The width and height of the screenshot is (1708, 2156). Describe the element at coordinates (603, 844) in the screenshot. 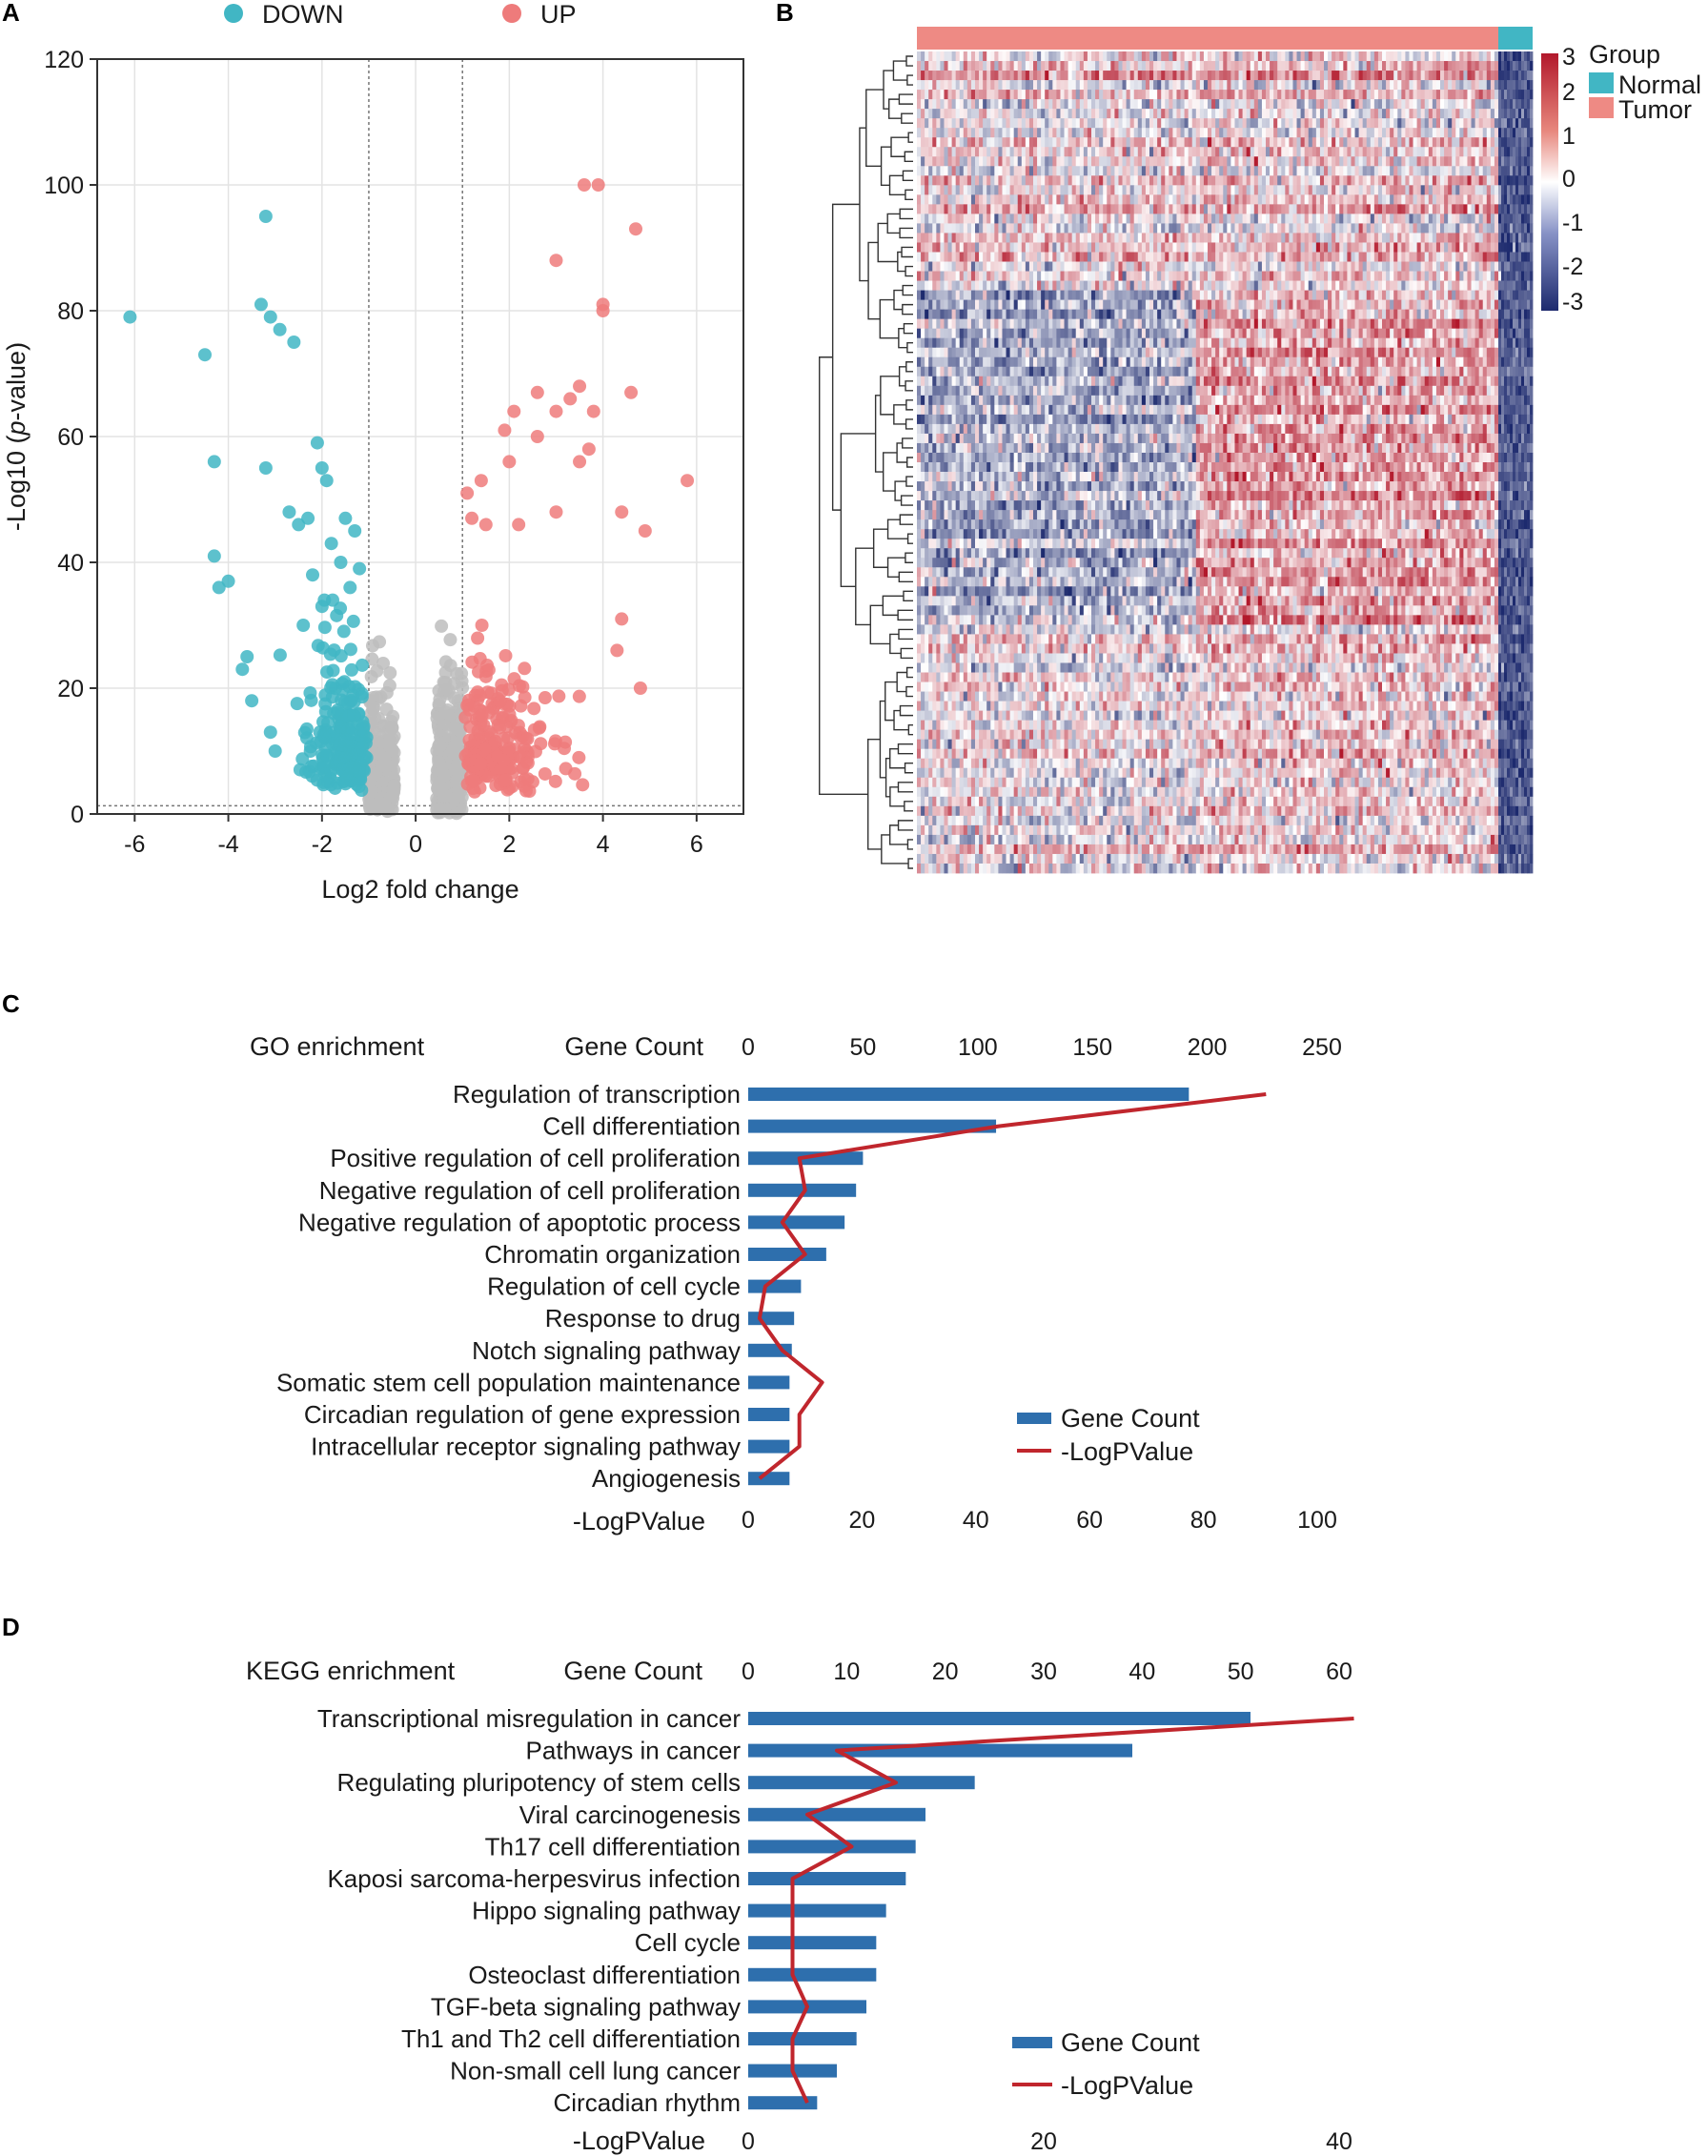

I see `volcano-x-tick: 4` at that location.